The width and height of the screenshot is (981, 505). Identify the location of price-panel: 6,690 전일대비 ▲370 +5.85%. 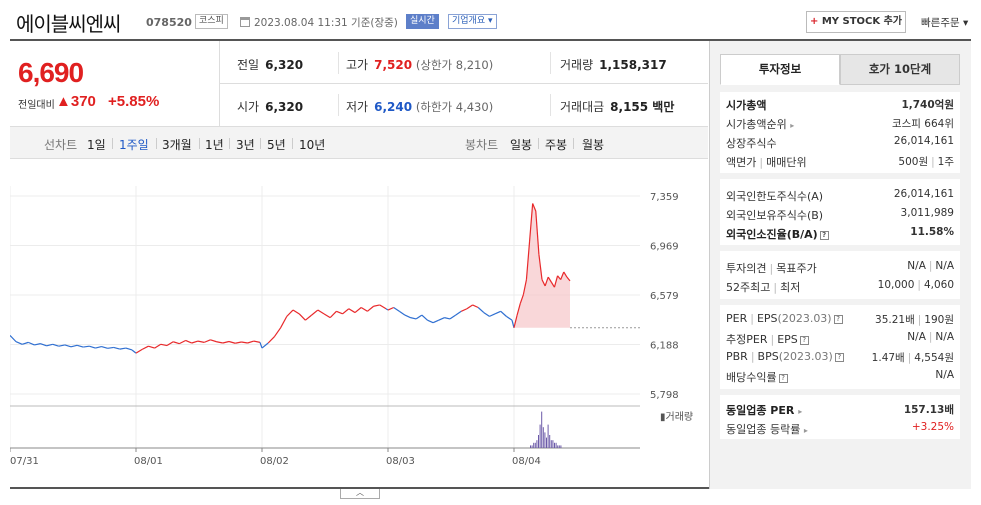
(115, 83).